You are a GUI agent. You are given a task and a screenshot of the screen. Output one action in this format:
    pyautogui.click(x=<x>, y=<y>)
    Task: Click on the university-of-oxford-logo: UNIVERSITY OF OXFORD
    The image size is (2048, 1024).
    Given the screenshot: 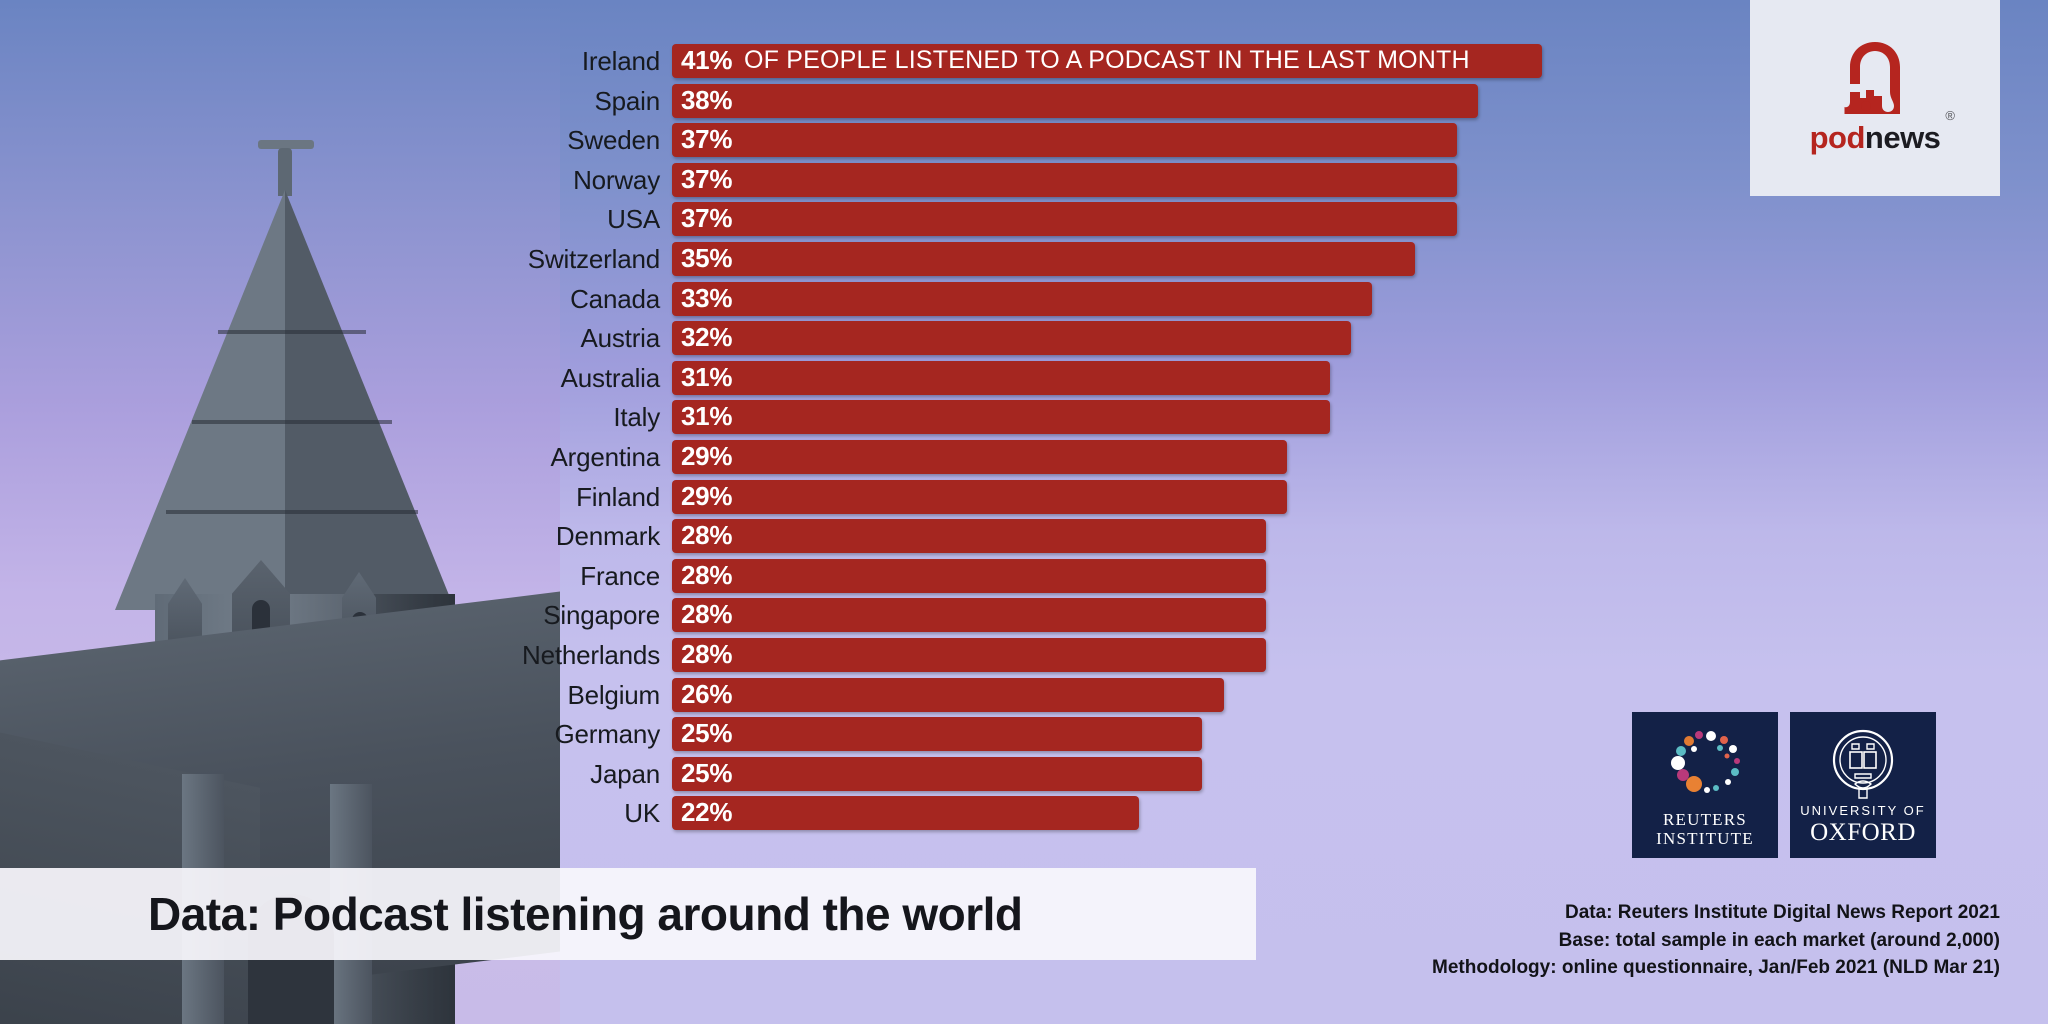 What is the action you would take?
    pyautogui.click(x=1863, y=785)
    